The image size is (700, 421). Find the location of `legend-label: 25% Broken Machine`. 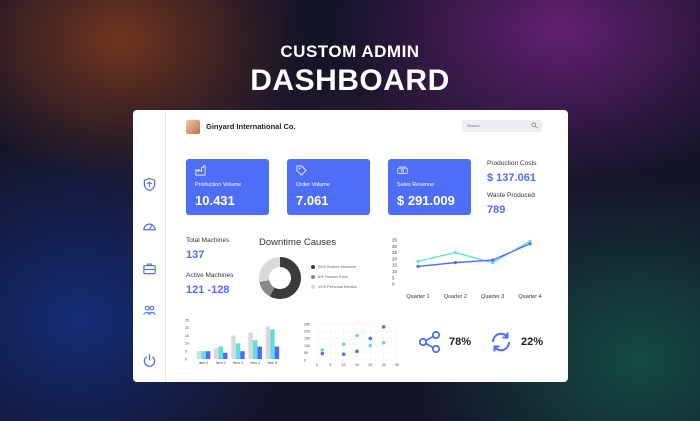

legend-label: 25% Broken Machine is located at coordinates (337, 266).